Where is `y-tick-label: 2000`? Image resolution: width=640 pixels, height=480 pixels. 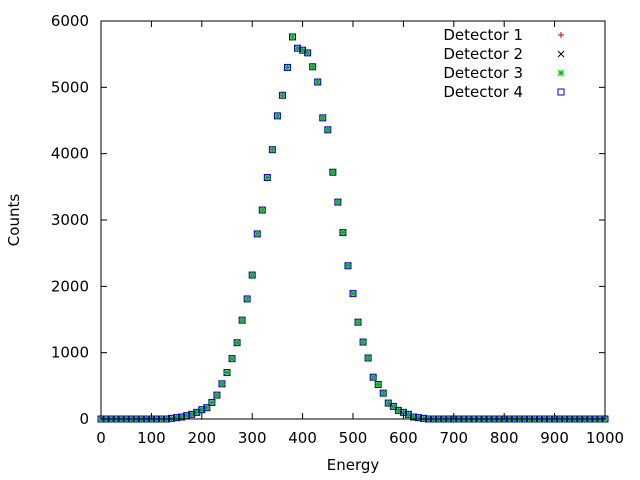
y-tick-label: 2000 is located at coordinates (70, 286).